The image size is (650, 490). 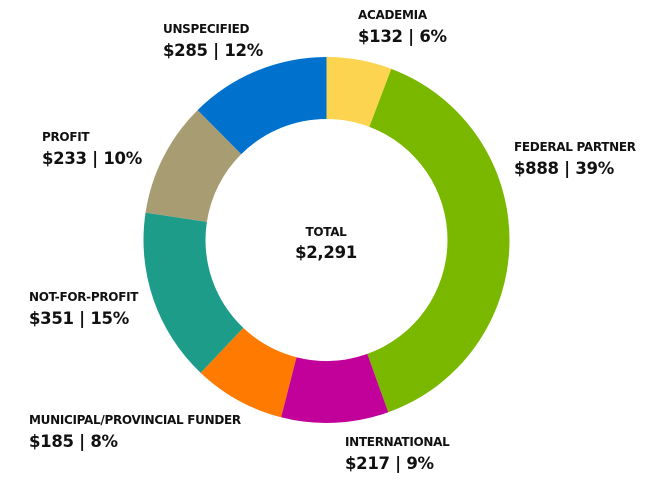 I want to click on label-name: NOT-FOR-PROFIT, so click(x=84, y=297).